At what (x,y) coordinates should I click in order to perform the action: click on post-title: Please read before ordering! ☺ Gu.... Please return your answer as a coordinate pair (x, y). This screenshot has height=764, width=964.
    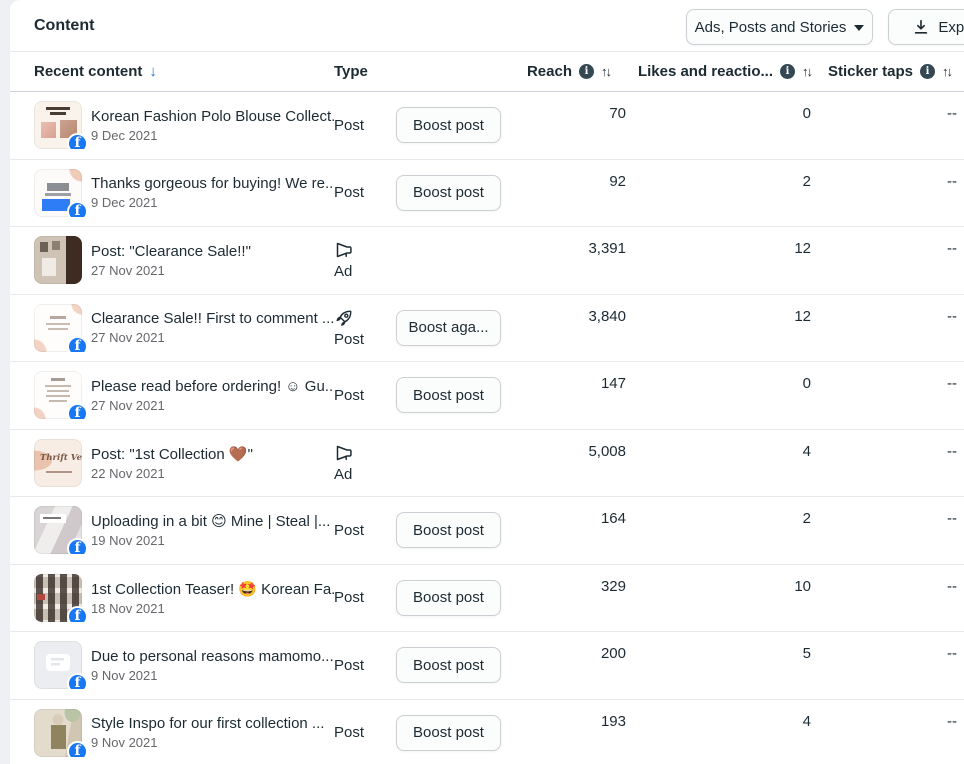
    Looking at the image, I should click on (212, 386).